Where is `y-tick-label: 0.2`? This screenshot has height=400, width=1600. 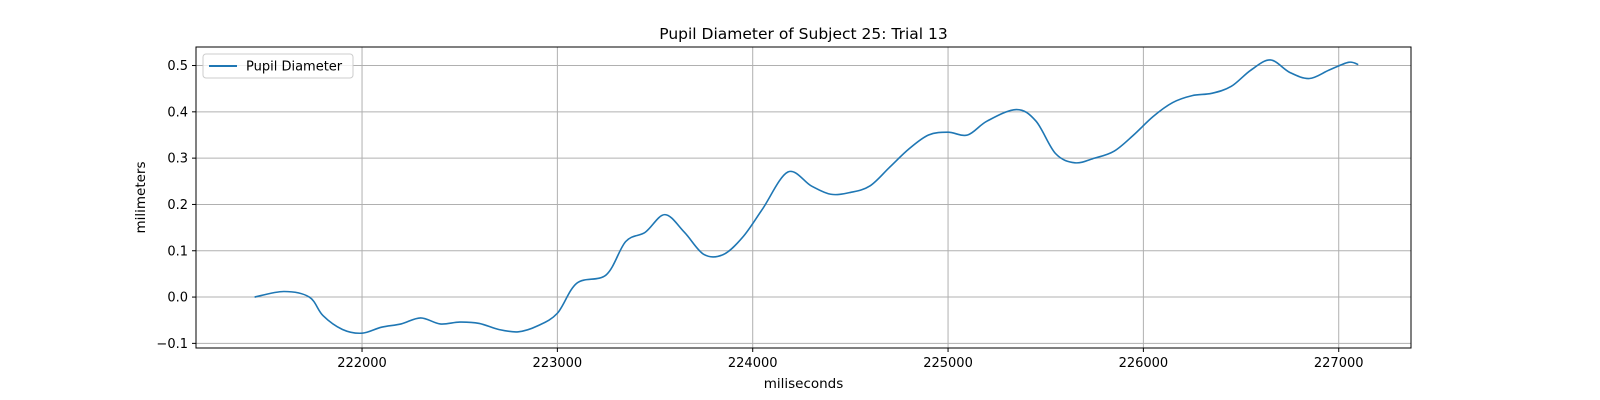
y-tick-label: 0.2 is located at coordinates (177, 205).